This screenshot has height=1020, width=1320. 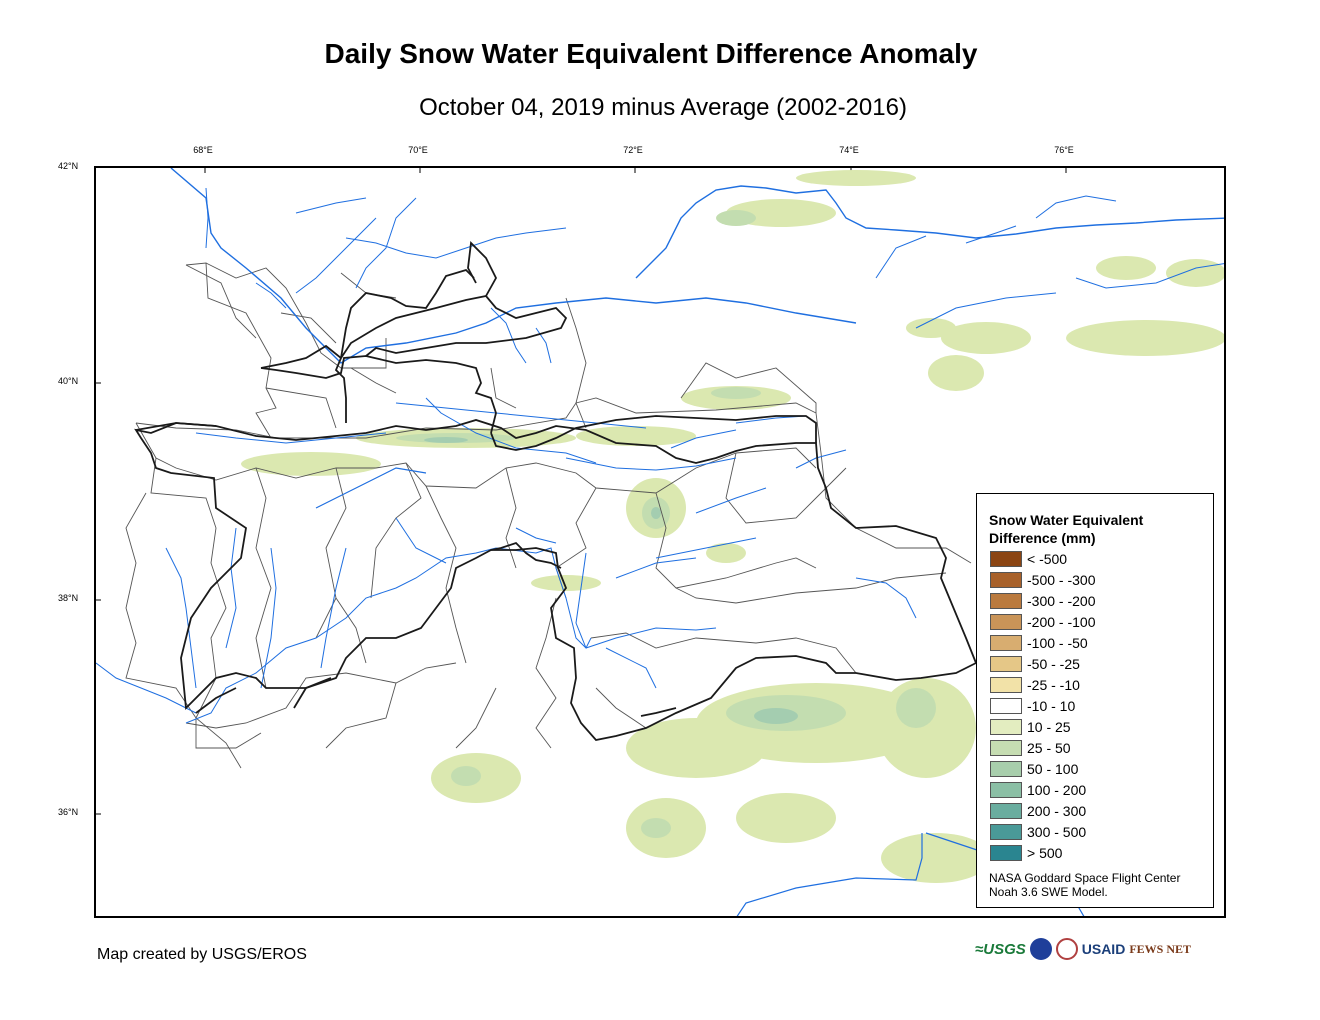 What do you see at coordinates (1103, 949) in the screenshot?
I see `usaid-logo: USAID` at bounding box center [1103, 949].